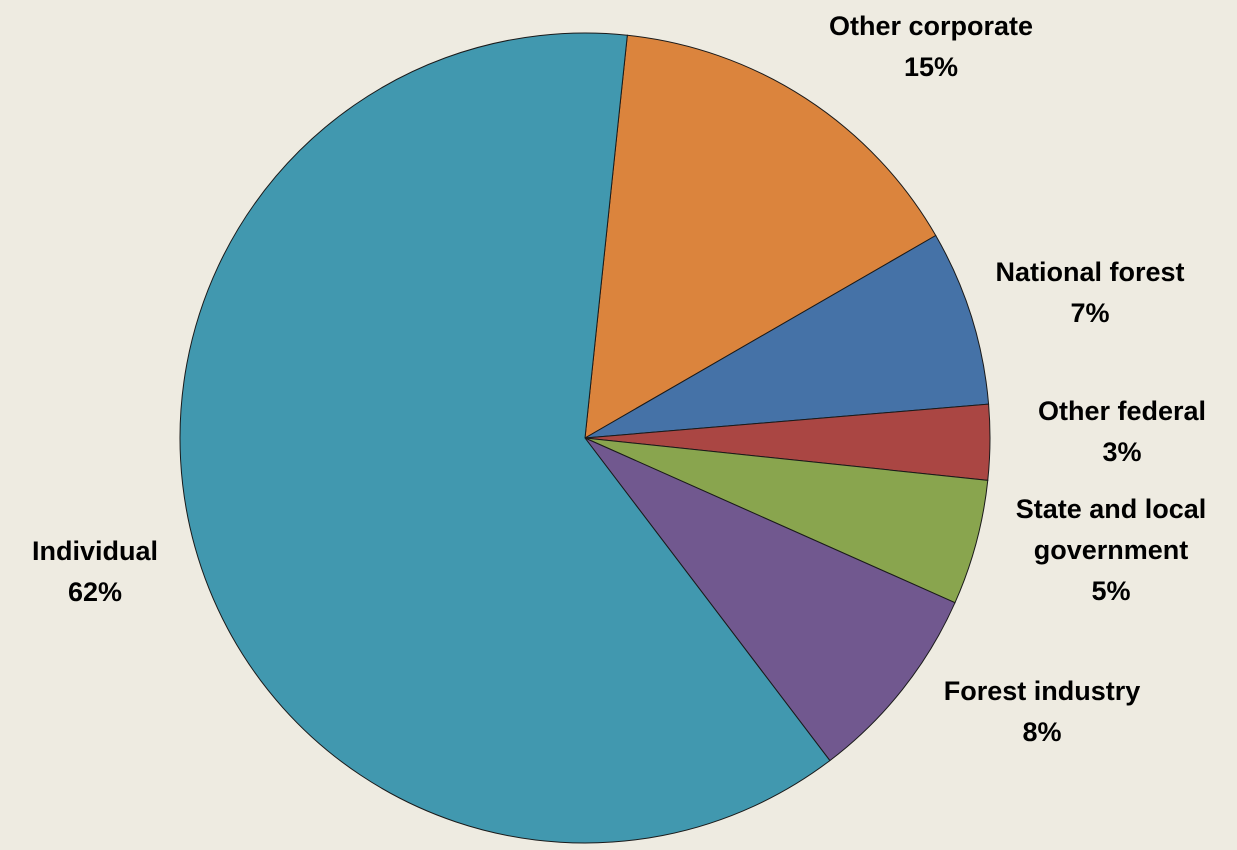 The width and height of the screenshot is (1237, 850). What do you see at coordinates (1121, 452) in the screenshot?
I see `slice-value-other-federal: 3%` at bounding box center [1121, 452].